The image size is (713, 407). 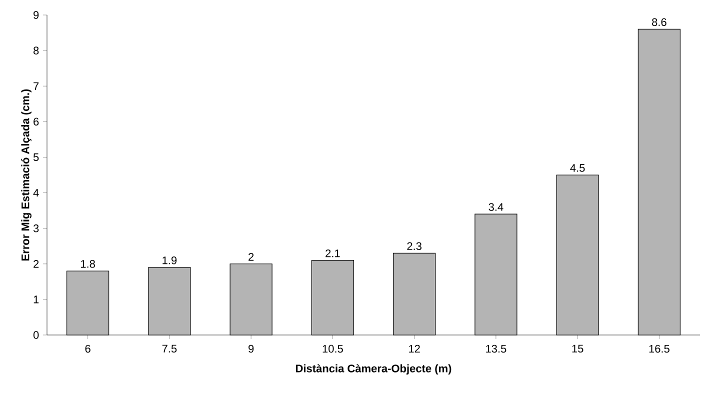 What do you see at coordinates (577, 168) in the screenshot?
I see `data-label: 4.5` at bounding box center [577, 168].